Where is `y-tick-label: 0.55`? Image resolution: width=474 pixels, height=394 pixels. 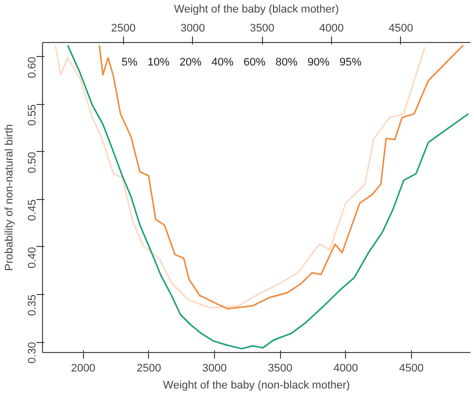
y-tick-label: 0.55 is located at coordinates (32, 115).